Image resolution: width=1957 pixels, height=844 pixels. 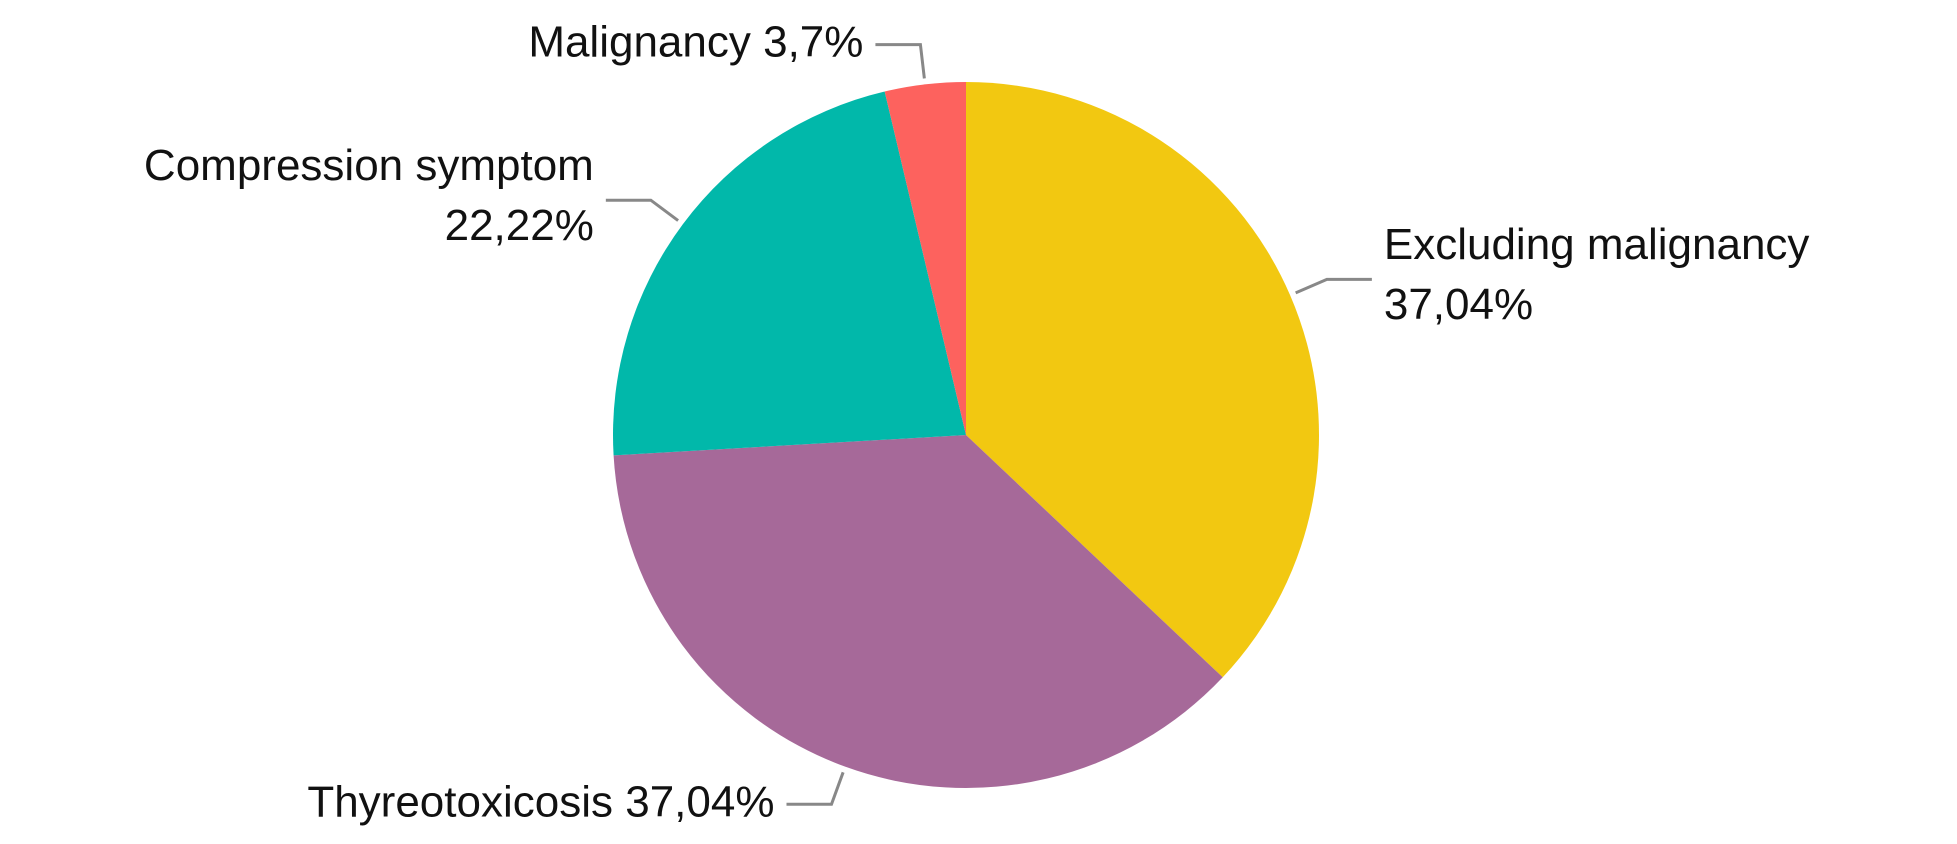 I want to click on slice-value-label: 22,22%, so click(x=519, y=225).